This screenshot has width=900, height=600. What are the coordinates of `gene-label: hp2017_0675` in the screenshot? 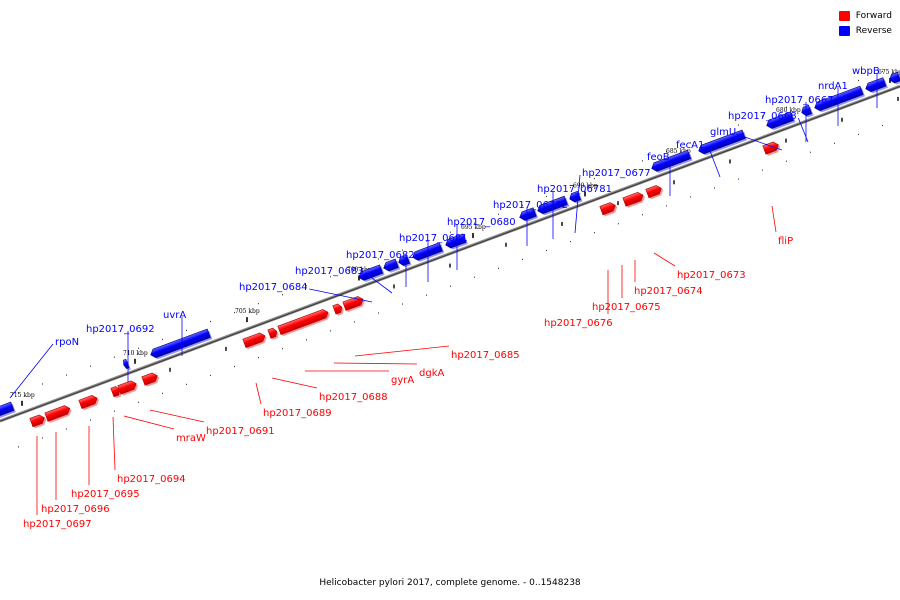 It's located at (626, 307).